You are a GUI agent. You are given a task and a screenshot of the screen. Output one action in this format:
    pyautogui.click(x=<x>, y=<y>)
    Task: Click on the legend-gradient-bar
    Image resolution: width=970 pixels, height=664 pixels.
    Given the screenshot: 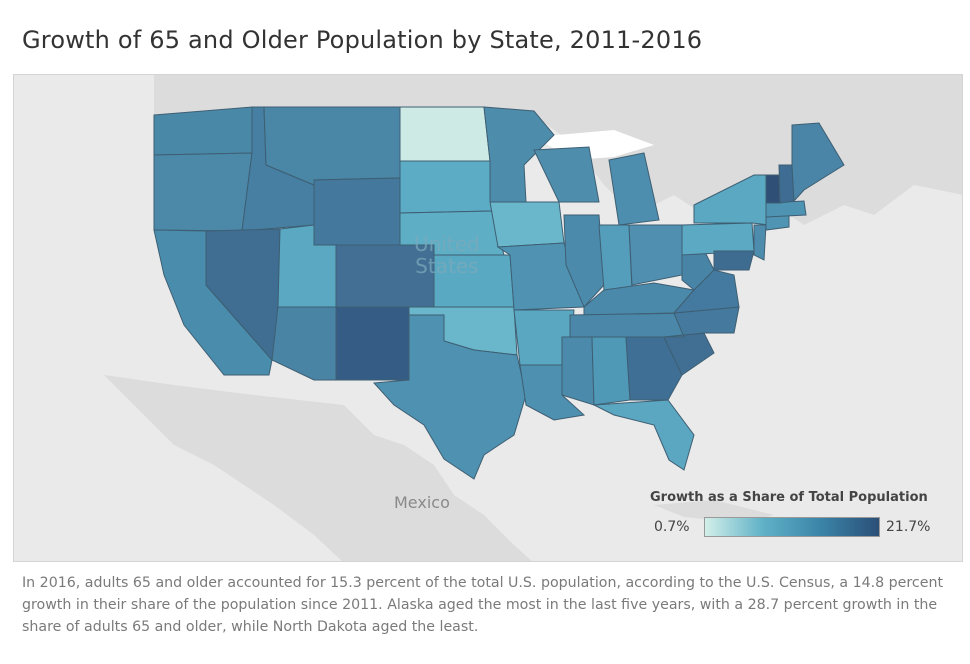 What is the action you would take?
    pyautogui.click(x=792, y=527)
    